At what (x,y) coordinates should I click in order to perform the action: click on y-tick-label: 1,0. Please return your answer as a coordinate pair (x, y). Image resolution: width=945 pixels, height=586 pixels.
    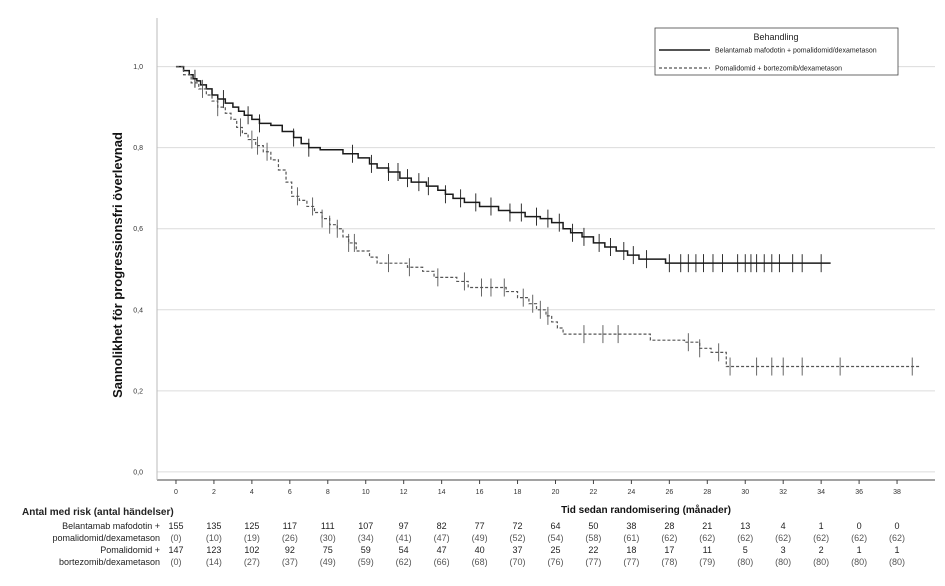
    Looking at the image, I should click on (138, 67).